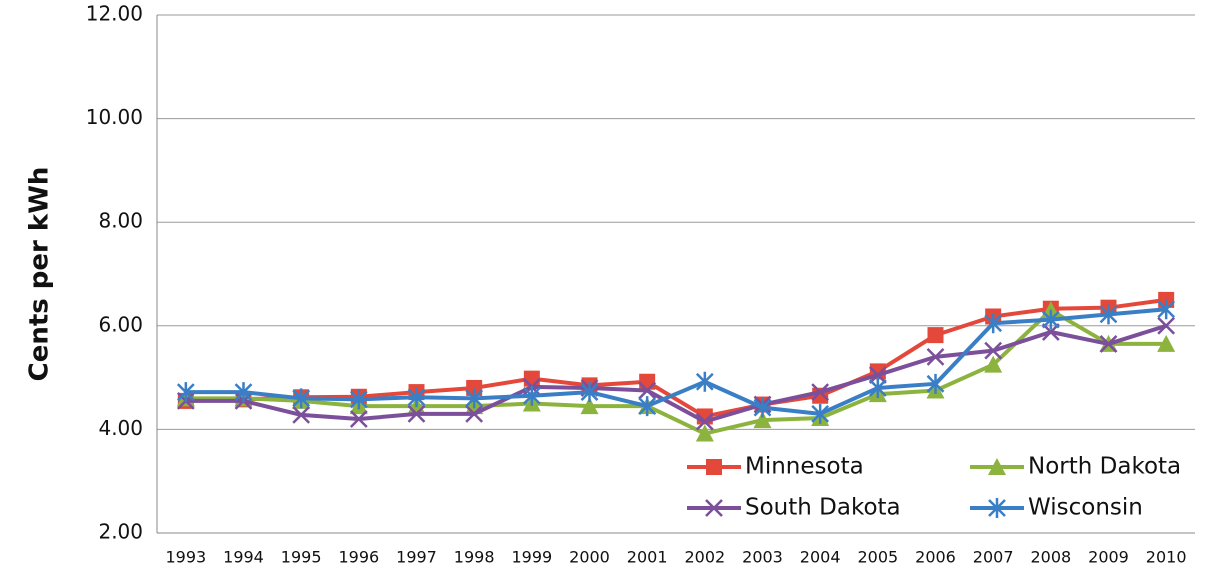 This screenshot has height=577, width=1207. I want to click on legend-label: Wisconsin, so click(1085, 508).